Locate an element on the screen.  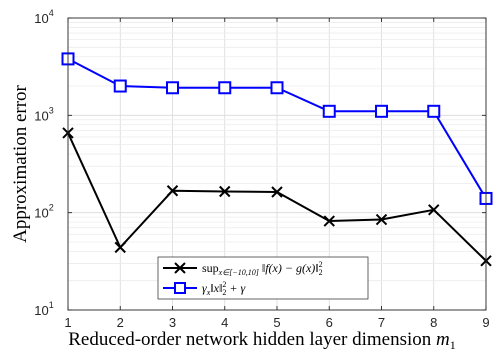
y-tick-label-1: 10¹ is located at coordinates (43, 309).